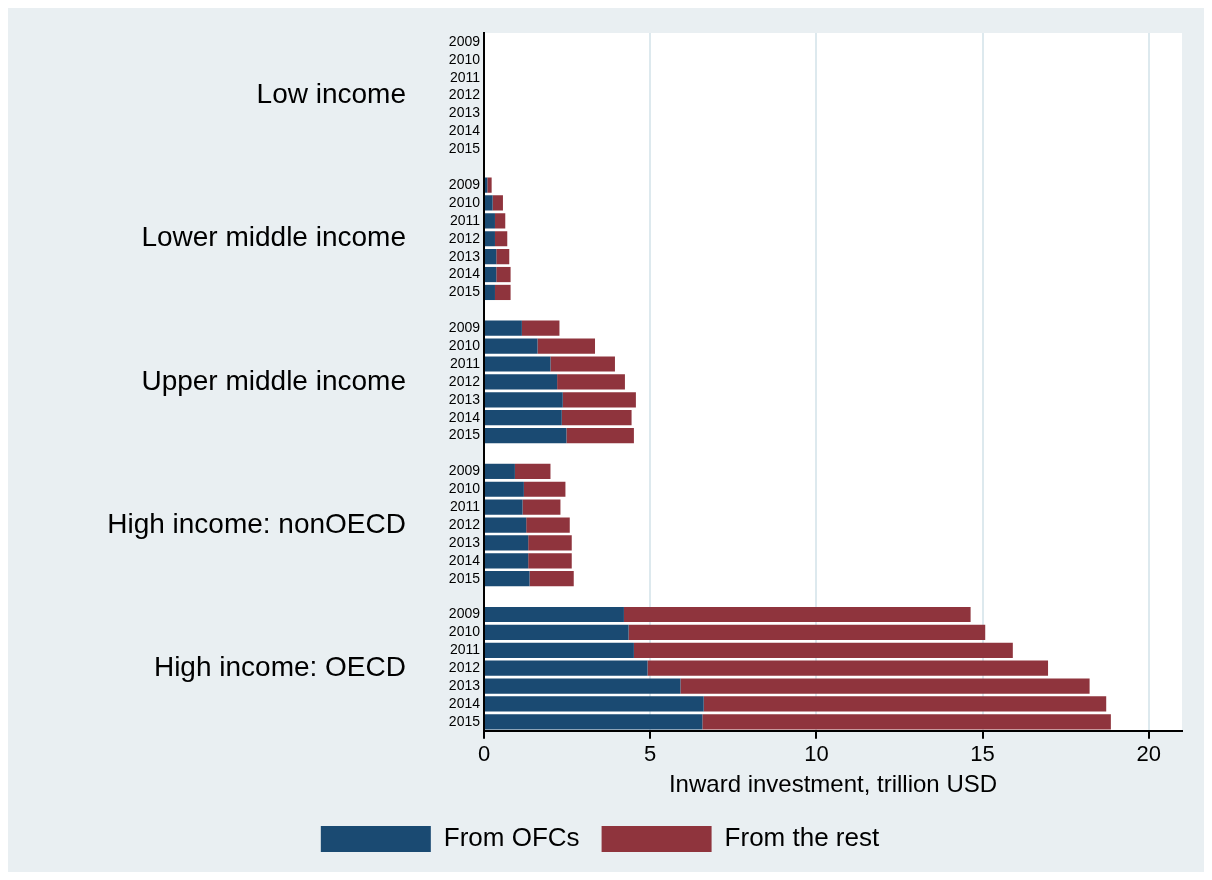  Describe the element at coordinates (650, 754) in the screenshot. I see `x-tick-label: 5` at that location.